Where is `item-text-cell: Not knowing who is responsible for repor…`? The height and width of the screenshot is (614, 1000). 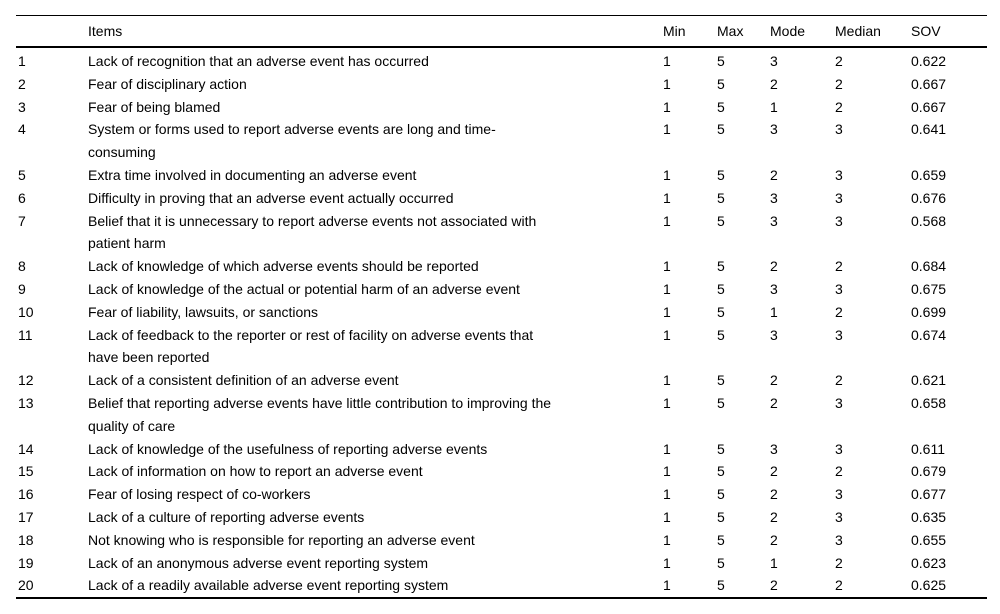
item-text-cell: Not knowing who is responsible for repor… is located at coordinates (281, 539).